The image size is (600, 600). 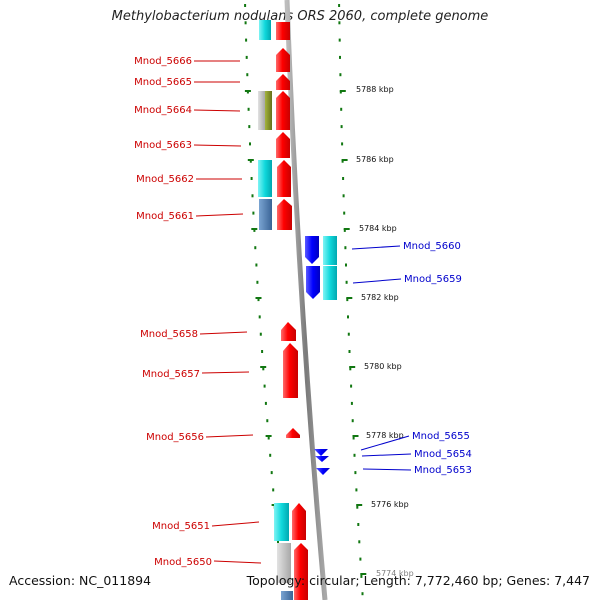 I want to click on accession-text: Accession: NC_011894, so click(x=80, y=580).